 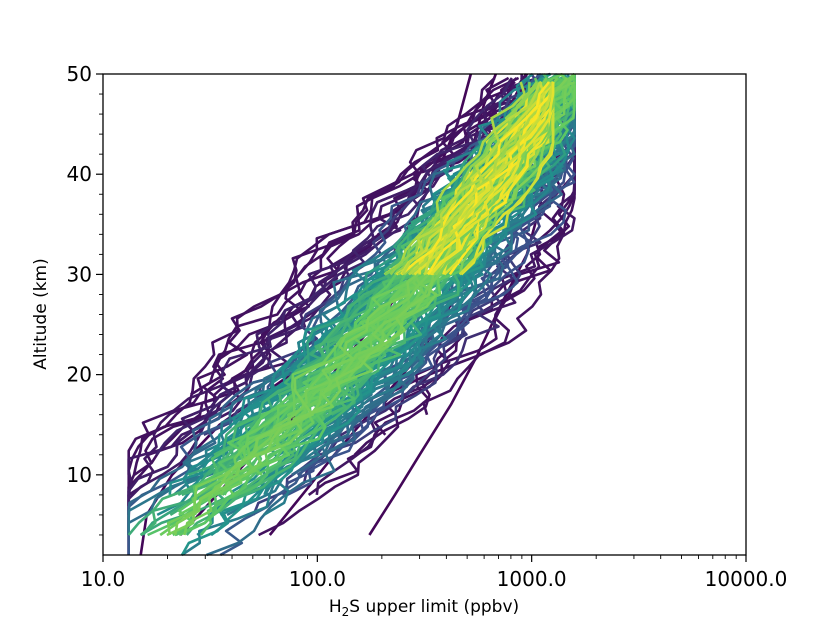 I want to click on x-tick-label: 1000.0, so click(x=532, y=579).